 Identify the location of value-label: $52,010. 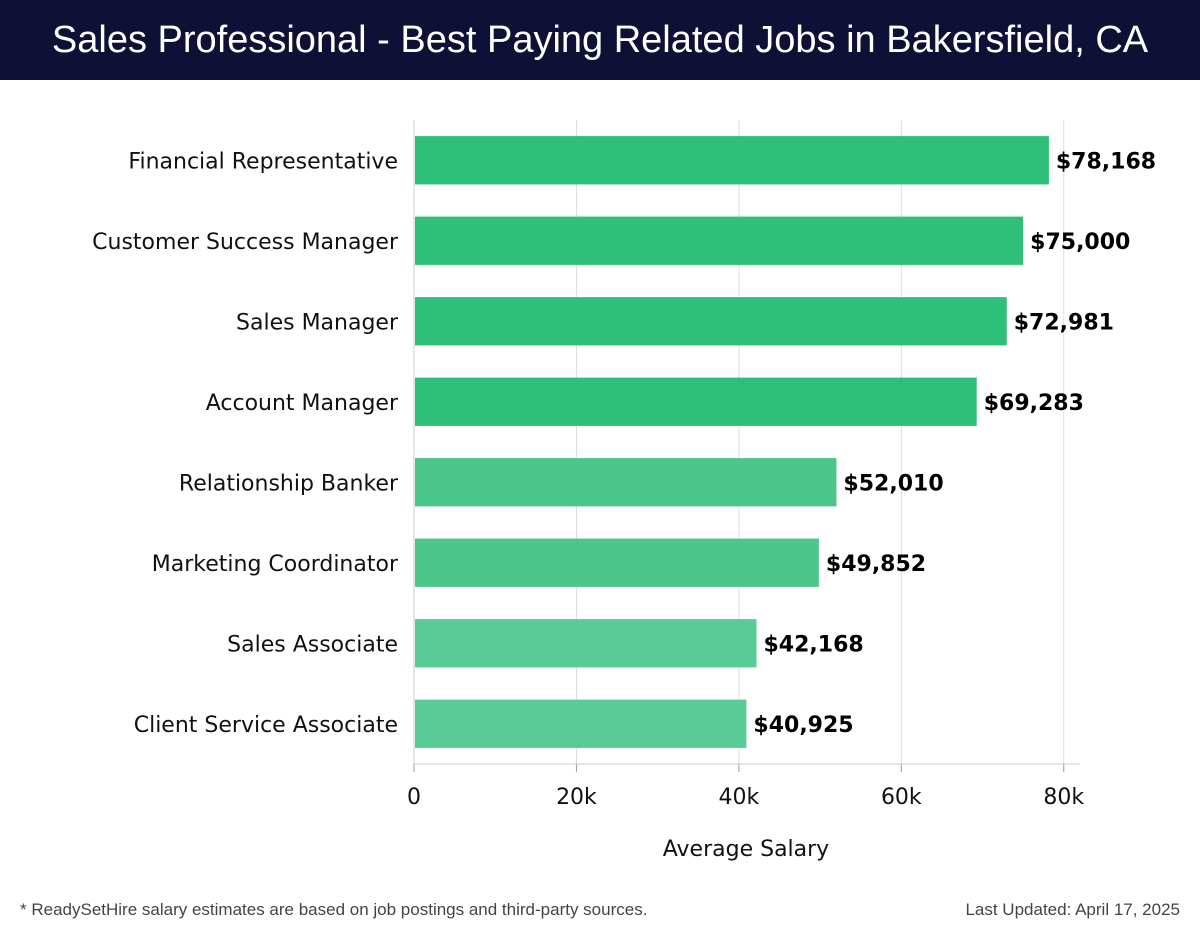
(893, 483).